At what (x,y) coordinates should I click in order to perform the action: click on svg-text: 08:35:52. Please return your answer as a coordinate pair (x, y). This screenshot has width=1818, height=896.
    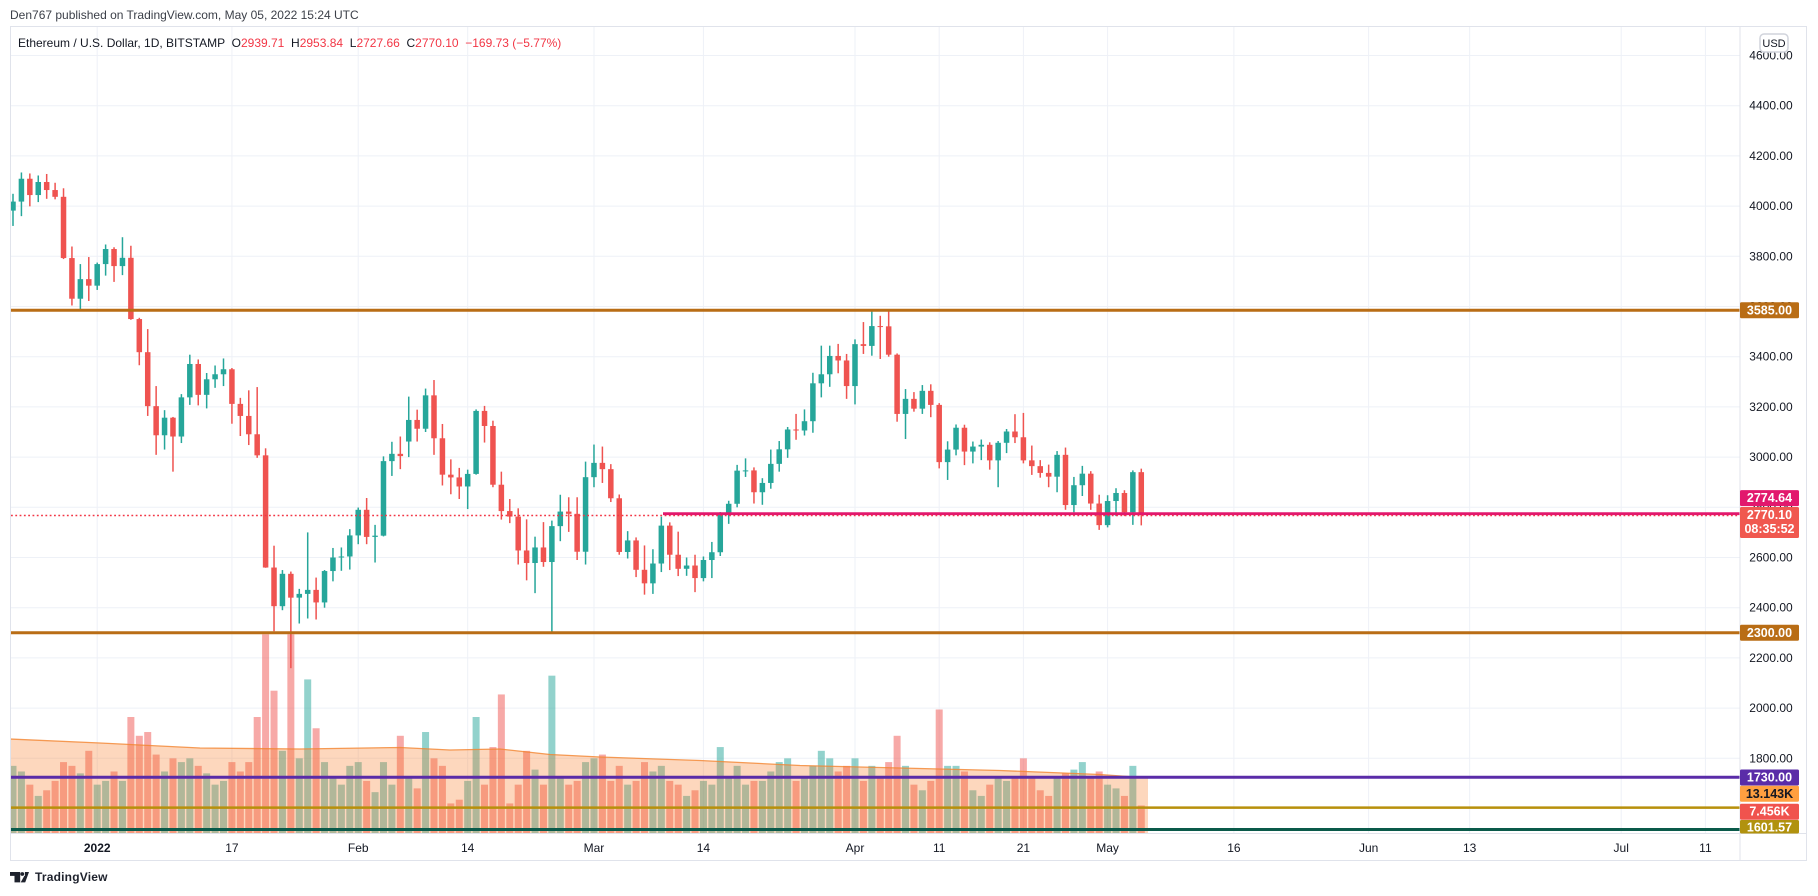
    Looking at the image, I should click on (1769, 529).